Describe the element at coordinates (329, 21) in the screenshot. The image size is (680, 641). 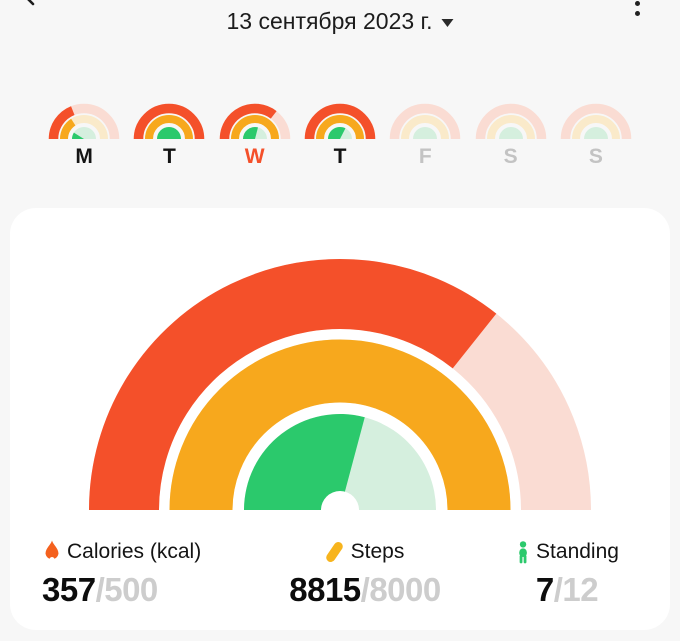
I see `date-title: 13 сентября 2023 г.` at that location.